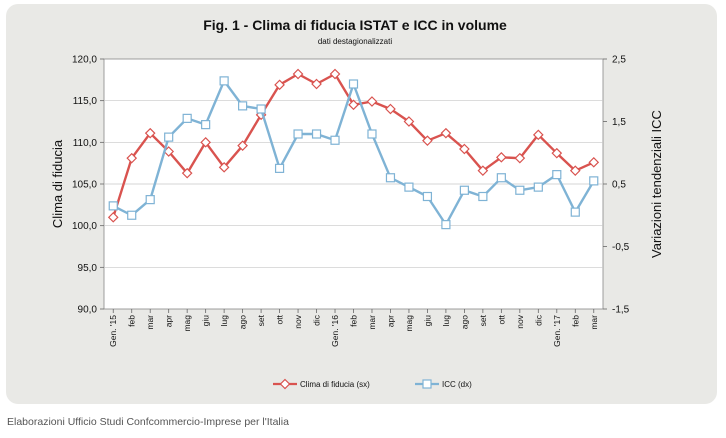 The height and width of the screenshot is (438, 726). I want to click on y2-tick-label: -1,5, so click(621, 310).